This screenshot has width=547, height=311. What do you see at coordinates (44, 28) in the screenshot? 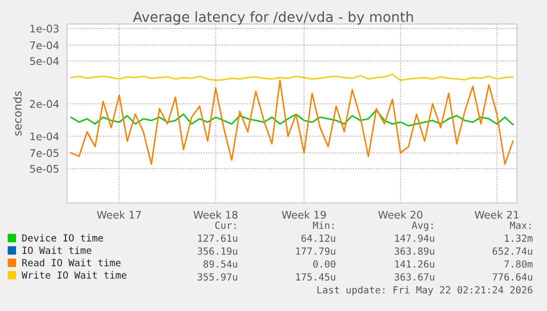
I see `y-tick-label: 1e-03` at bounding box center [44, 28].